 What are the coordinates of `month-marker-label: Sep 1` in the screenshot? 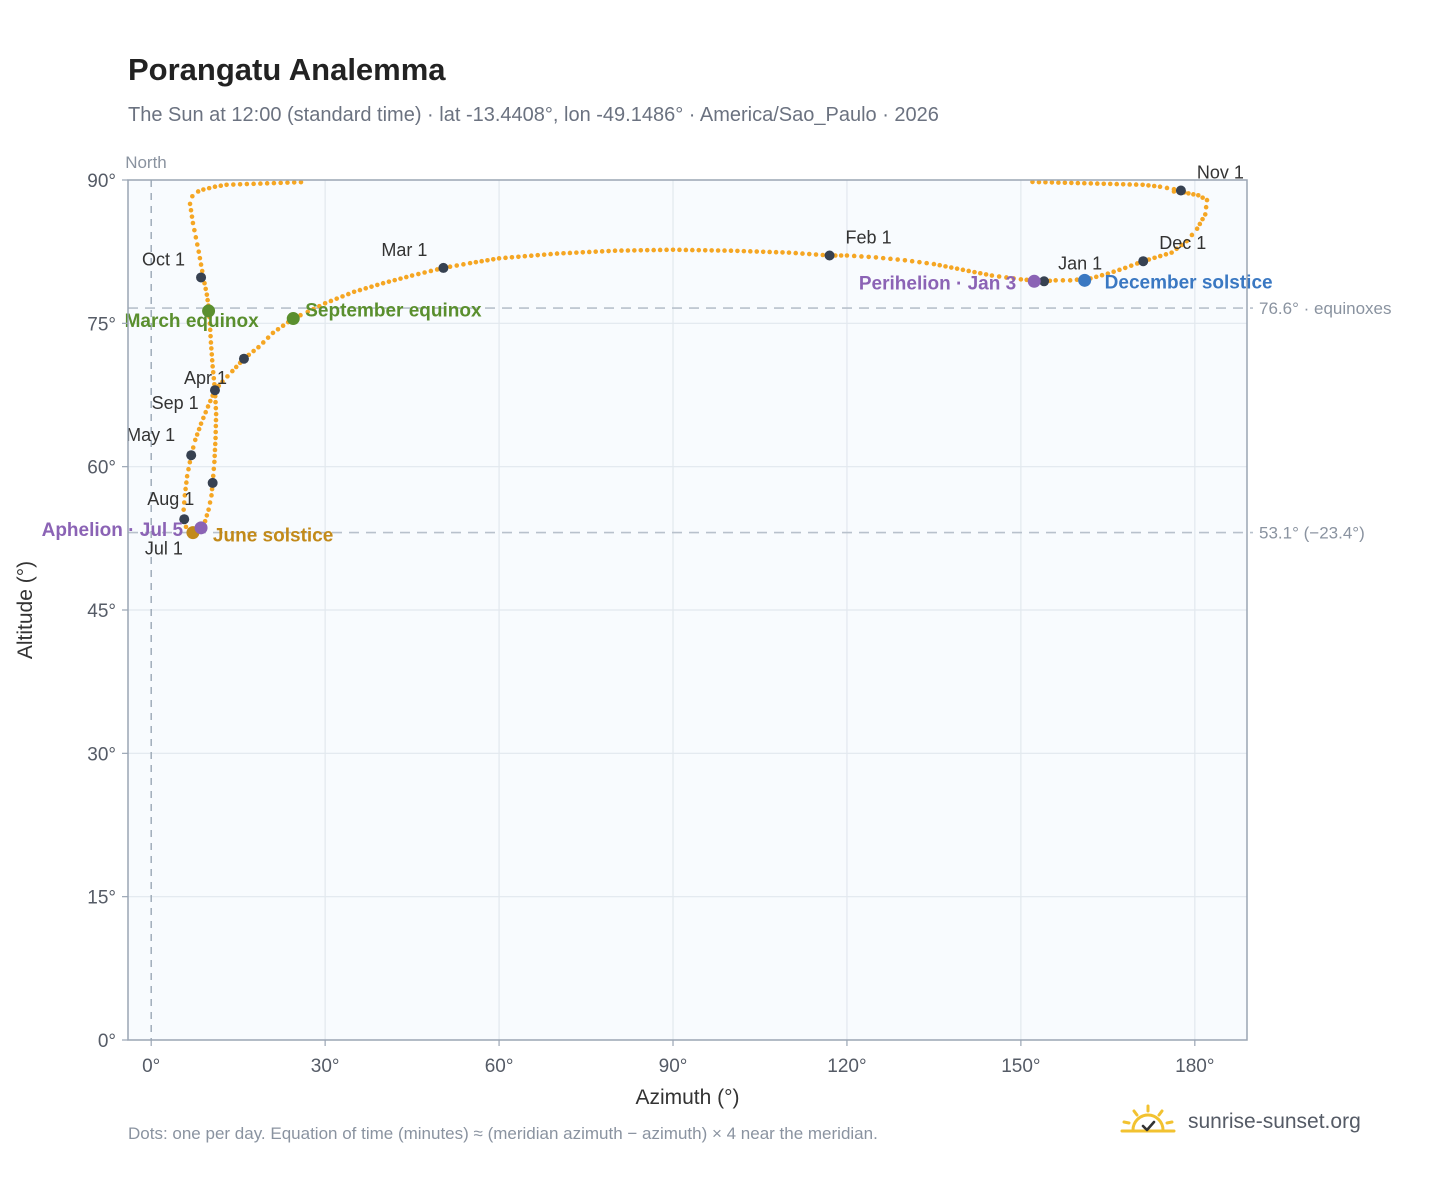 It's located at (175, 403).